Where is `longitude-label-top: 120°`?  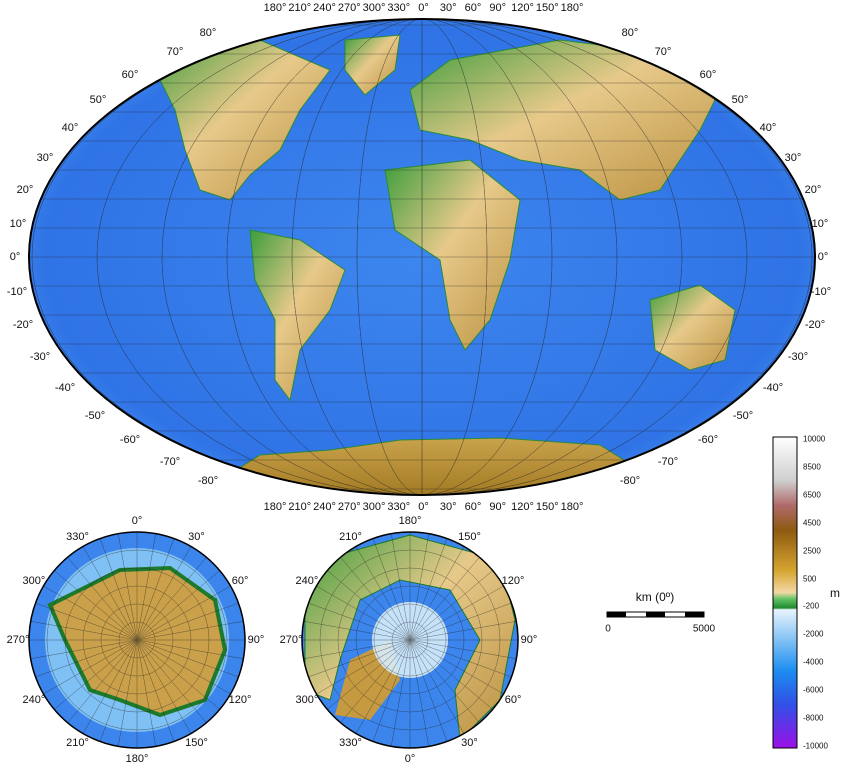 longitude-label-top: 120° is located at coordinates (522, 8).